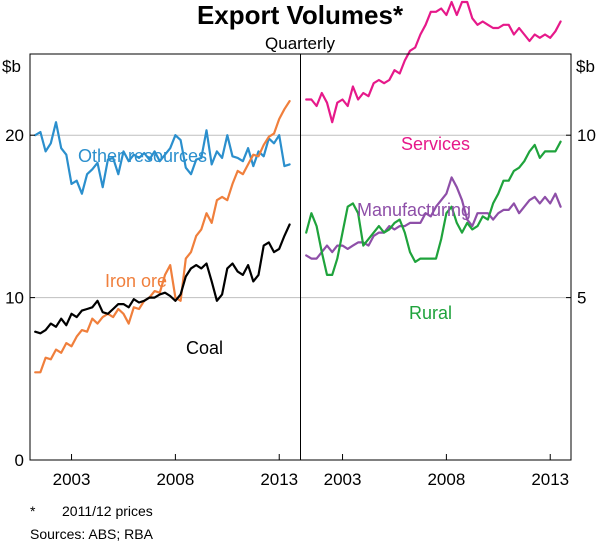 Image resolution: width=600 pixels, height=545 pixels. What do you see at coordinates (581, 298) in the screenshot?
I see `ytick-label-right-5: 5` at bounding box center [581, 298].